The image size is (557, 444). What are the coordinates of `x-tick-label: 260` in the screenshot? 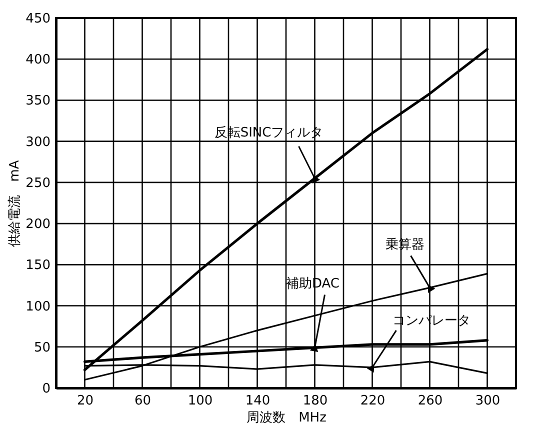 It's located at (430, 401).